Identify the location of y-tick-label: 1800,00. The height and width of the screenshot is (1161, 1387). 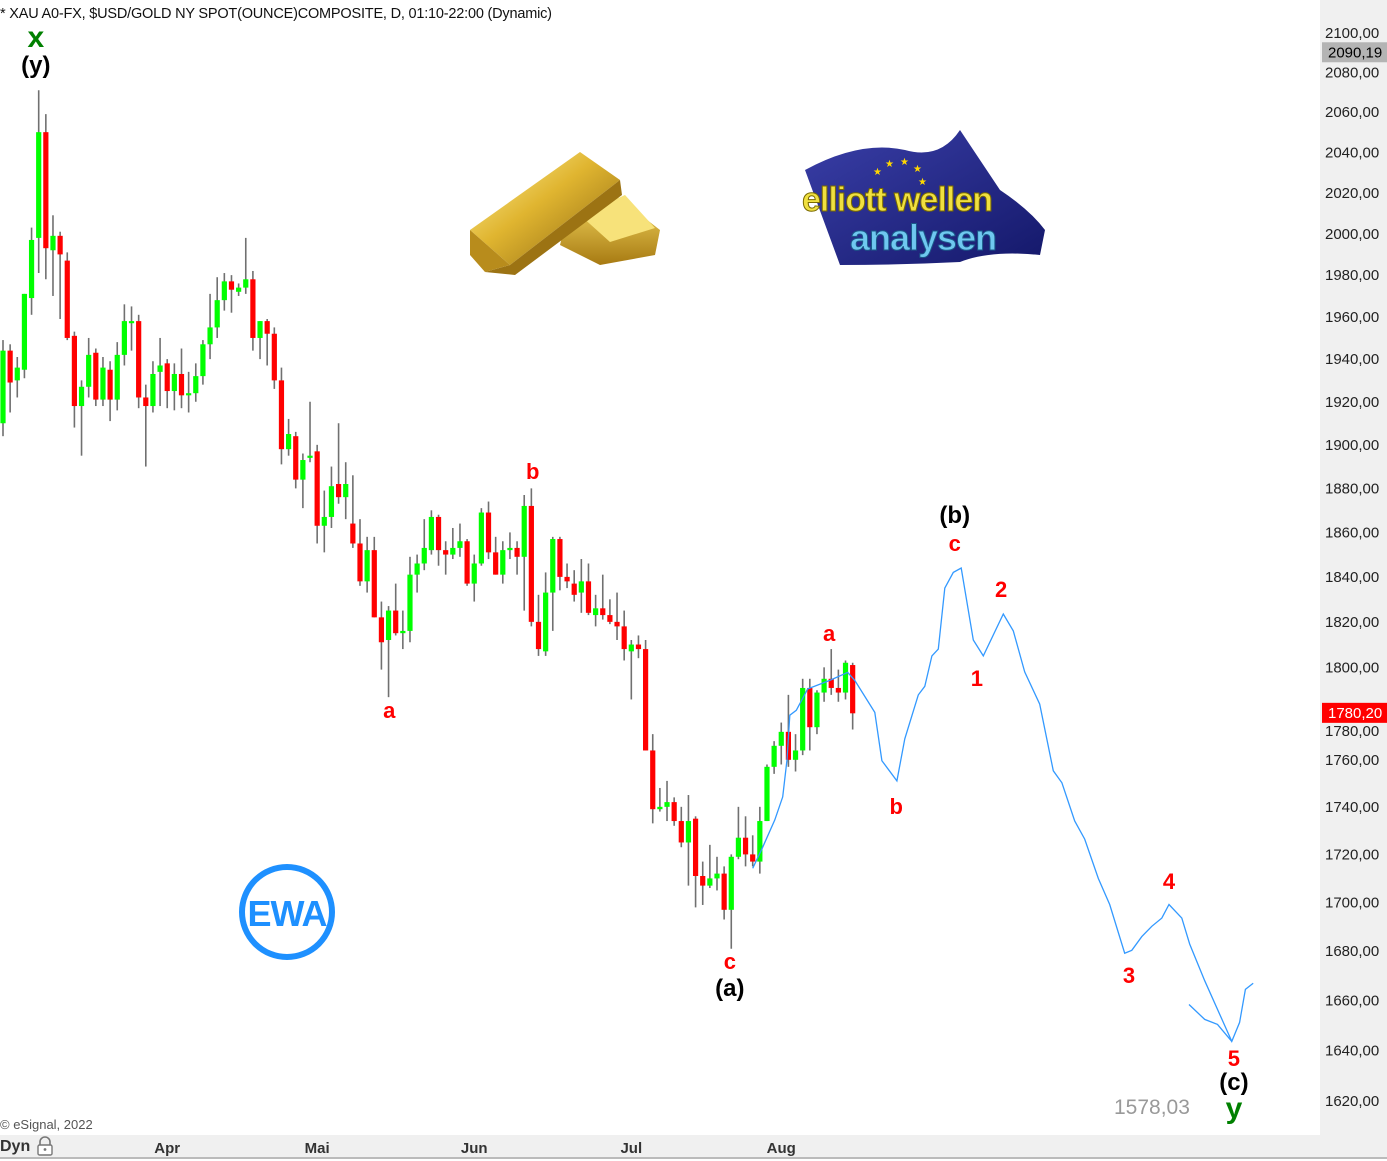
(1352, 667).